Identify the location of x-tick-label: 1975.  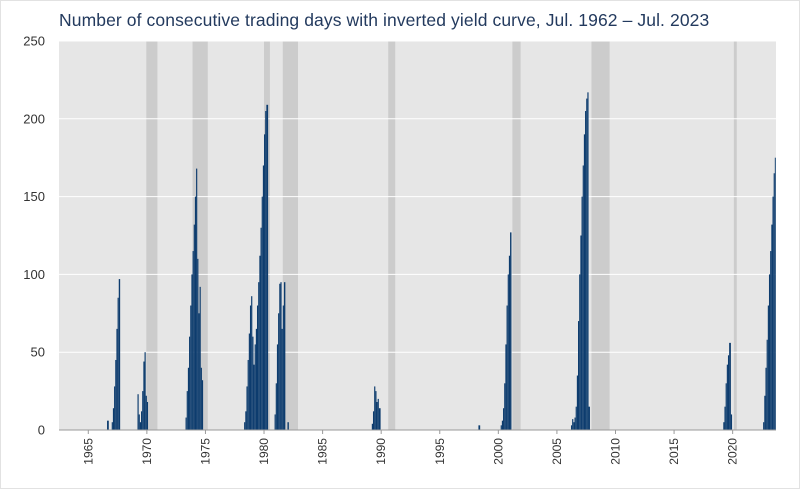
(205, 451).